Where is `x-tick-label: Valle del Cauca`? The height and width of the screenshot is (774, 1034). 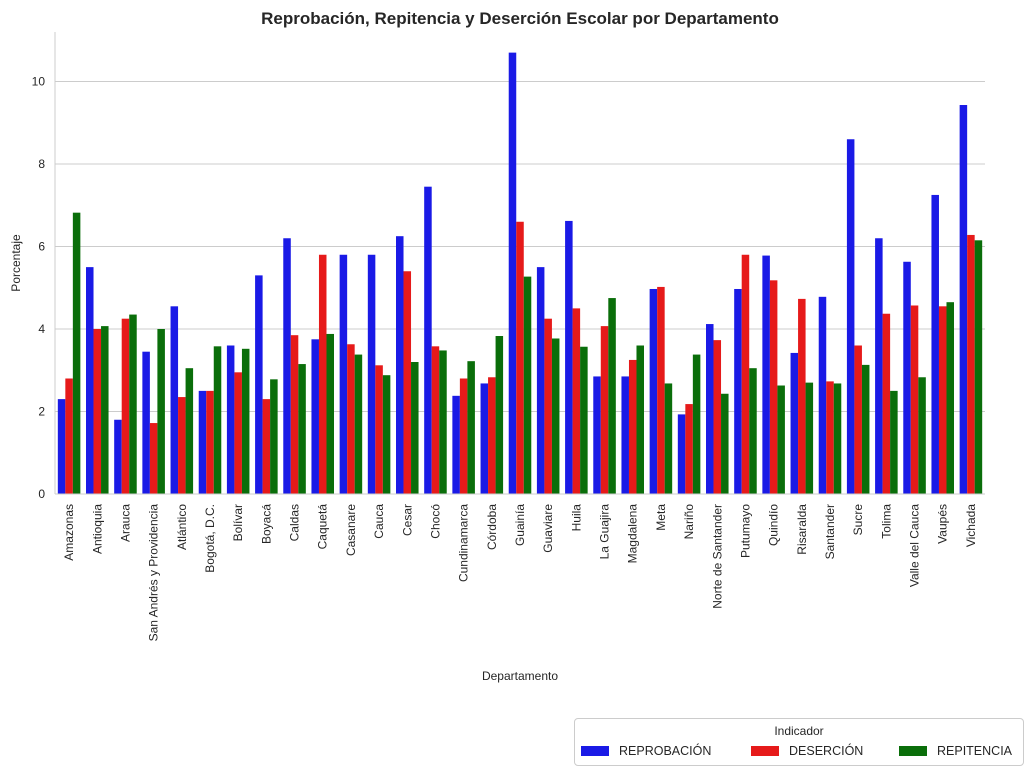 x-tick-label: Valle del Cauca is located at coordinates (915, 545).